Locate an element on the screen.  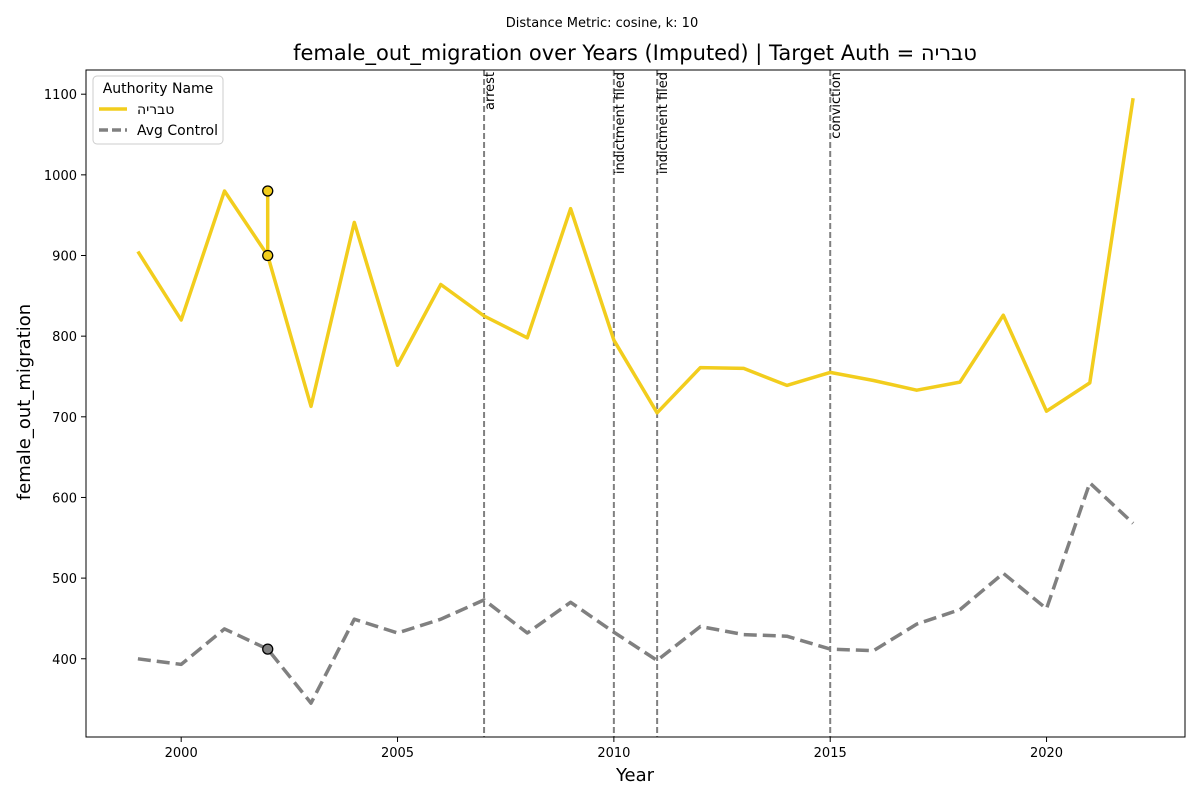
y-tick-label: 800 is located at coordinates (64, 337).